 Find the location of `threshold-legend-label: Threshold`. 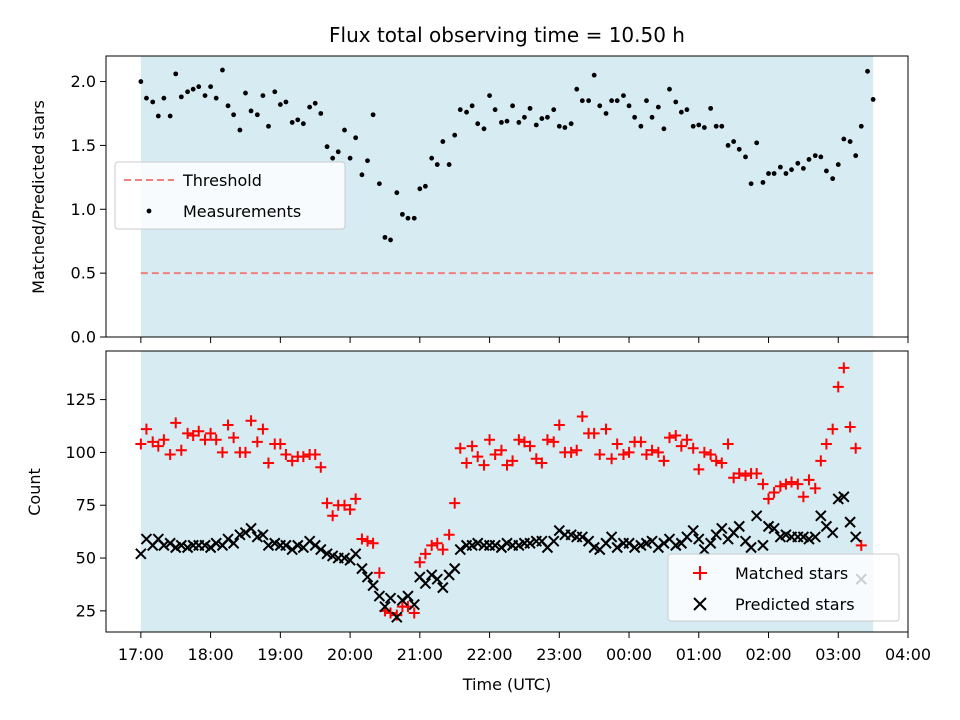

threshold-legend-label: Threshold is located at coordinates (222, 180).